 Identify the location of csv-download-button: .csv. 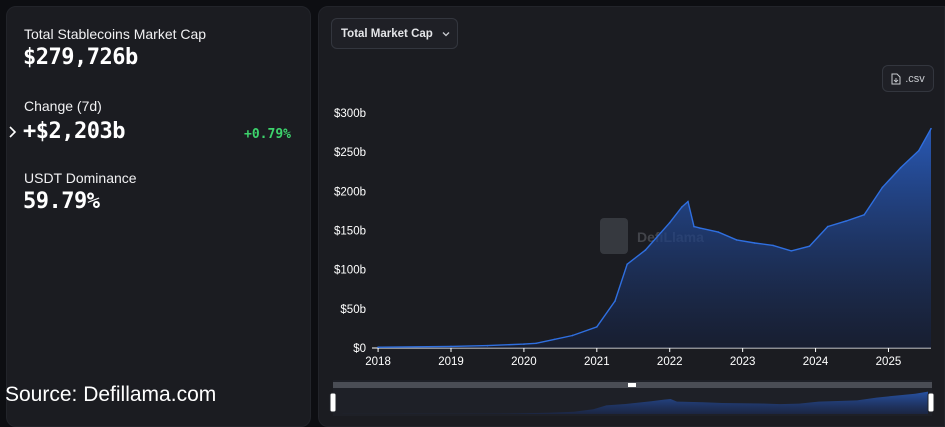
(908, 78).